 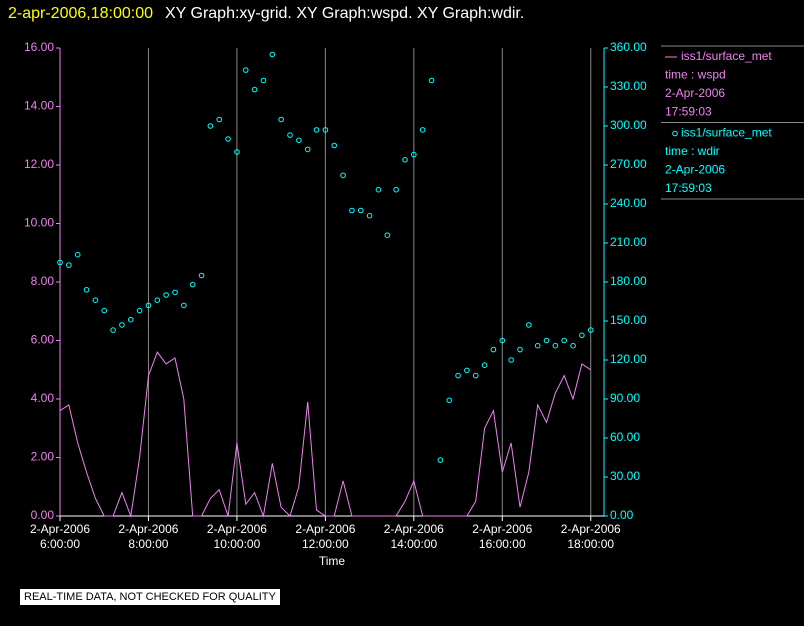 What do you see at coordinates (628, 359) in the screenshot?
I see `y2-tick-label: 120.00` at bounding box center [628, 359].